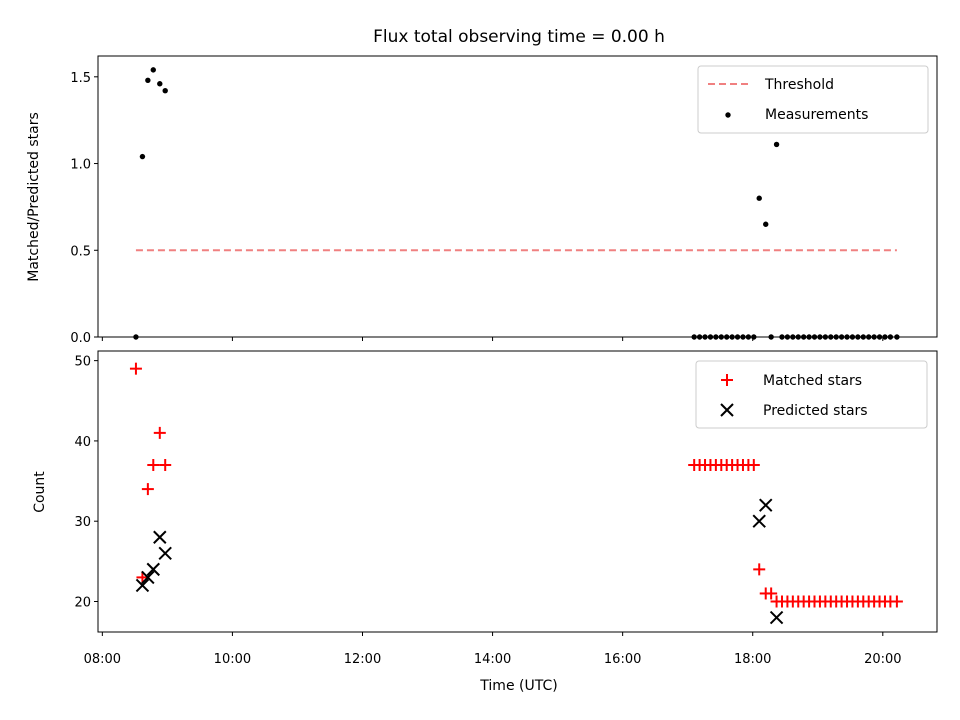 This screenshot has width=960, height=720. What do you see at coordinates (815, 411) in the screenshot?
I see `legend-predicted-label: Predicted stars` at bounding box center [815, 411].